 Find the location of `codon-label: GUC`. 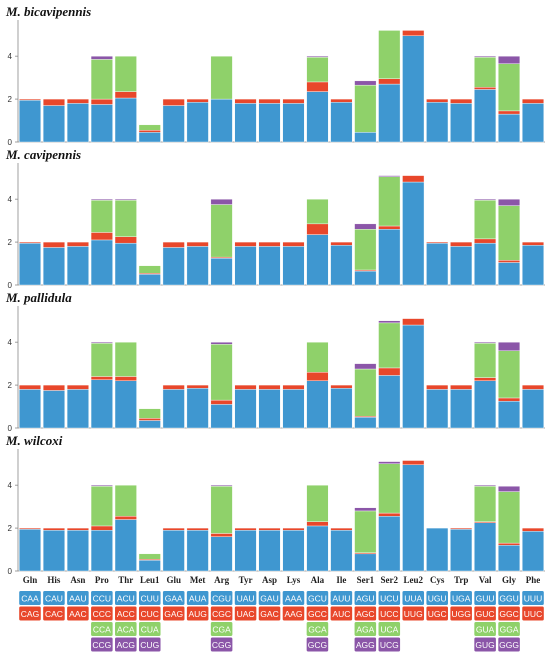

codon-label: GUC is located at coordinates (485, 614).